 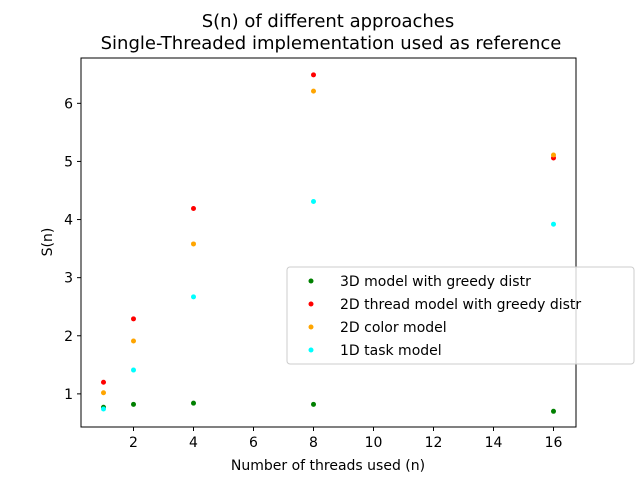 What do you see at coordinates (68, 221) in the screenshot?
I see `y-tick-label: 4` at bounding box center [68, 221].